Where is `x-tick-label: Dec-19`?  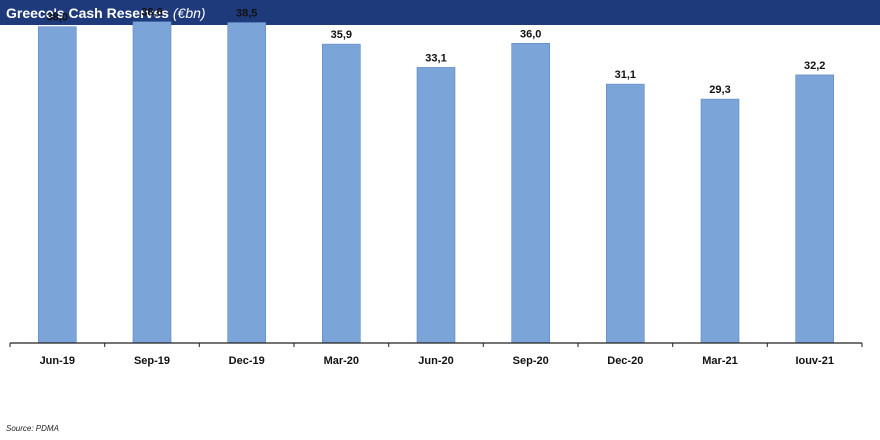 x-tick-label: Dec-19 is located at coordinates (247, 361).